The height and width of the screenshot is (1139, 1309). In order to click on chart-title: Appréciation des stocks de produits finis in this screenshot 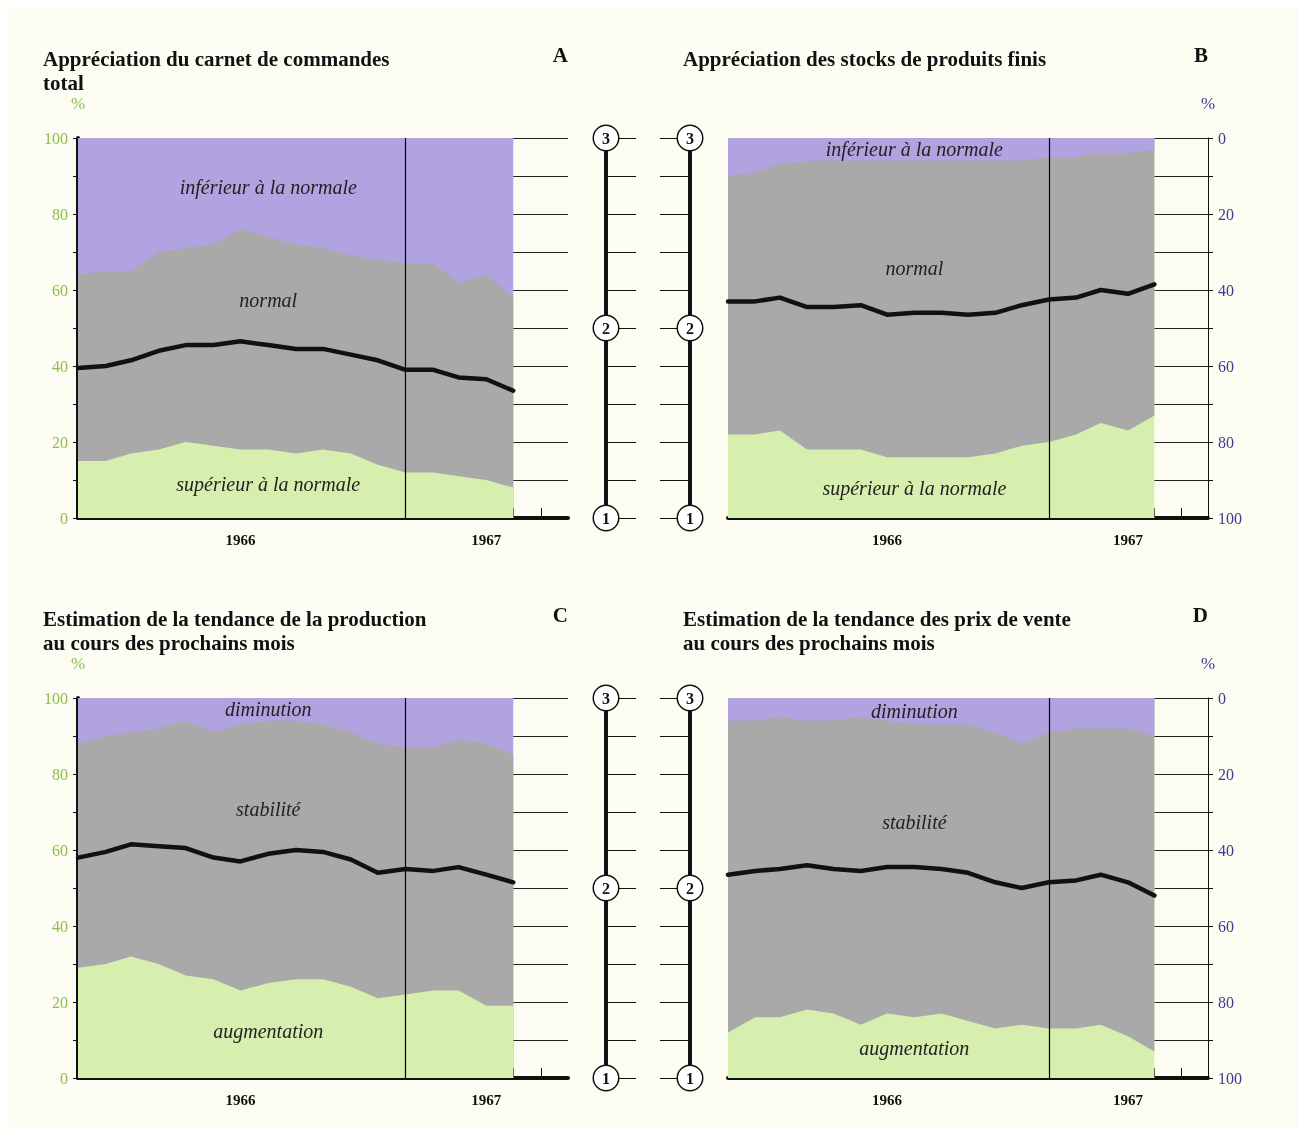, I will do `click(865, 59)`.